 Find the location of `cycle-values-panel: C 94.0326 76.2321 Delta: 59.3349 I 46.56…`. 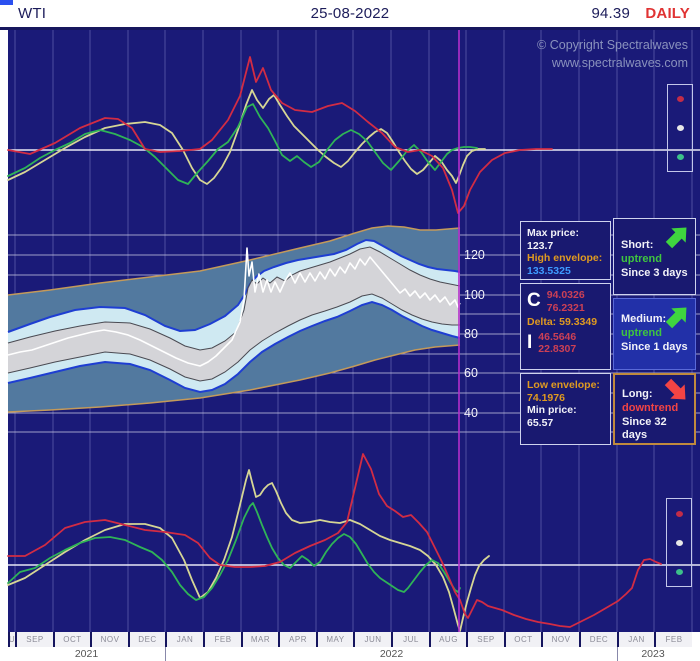

cycle-values-panel: C 94.0326 76.2321 Delta: 59.3349 I 46.56… is located at coordinates (565, 326).